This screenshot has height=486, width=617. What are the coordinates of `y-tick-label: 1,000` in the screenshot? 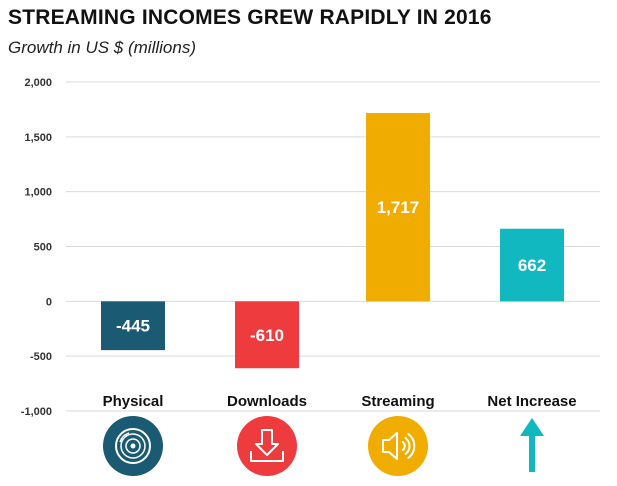 It's located at (38, 193).